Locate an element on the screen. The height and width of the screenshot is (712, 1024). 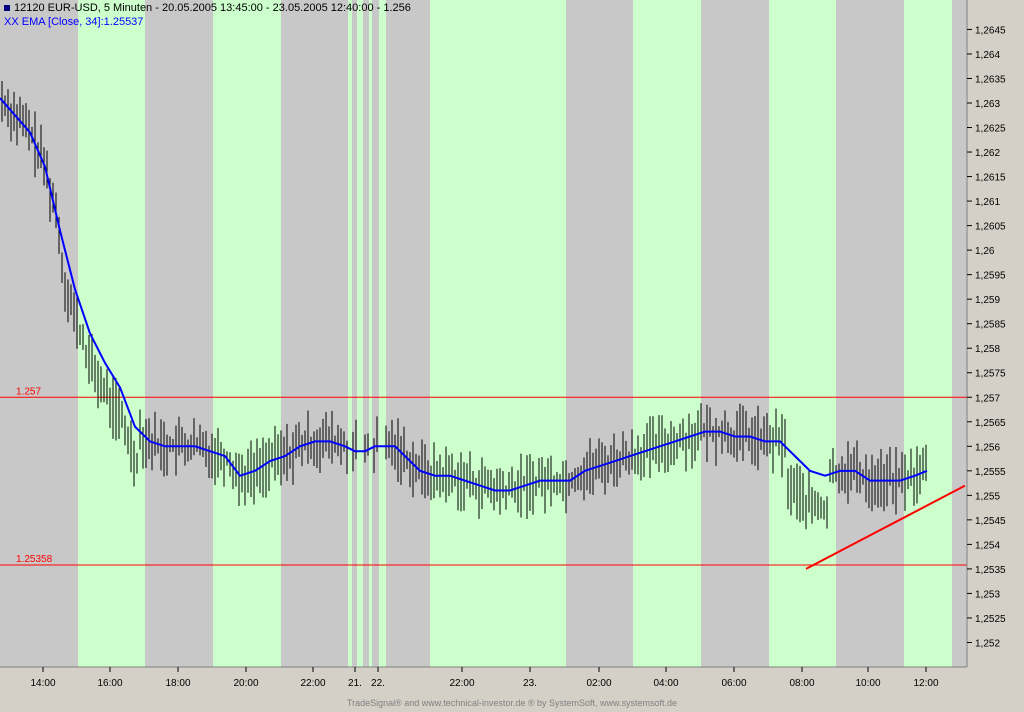
y-tick-label: 1,2635 is located at coordinates (990, 79).